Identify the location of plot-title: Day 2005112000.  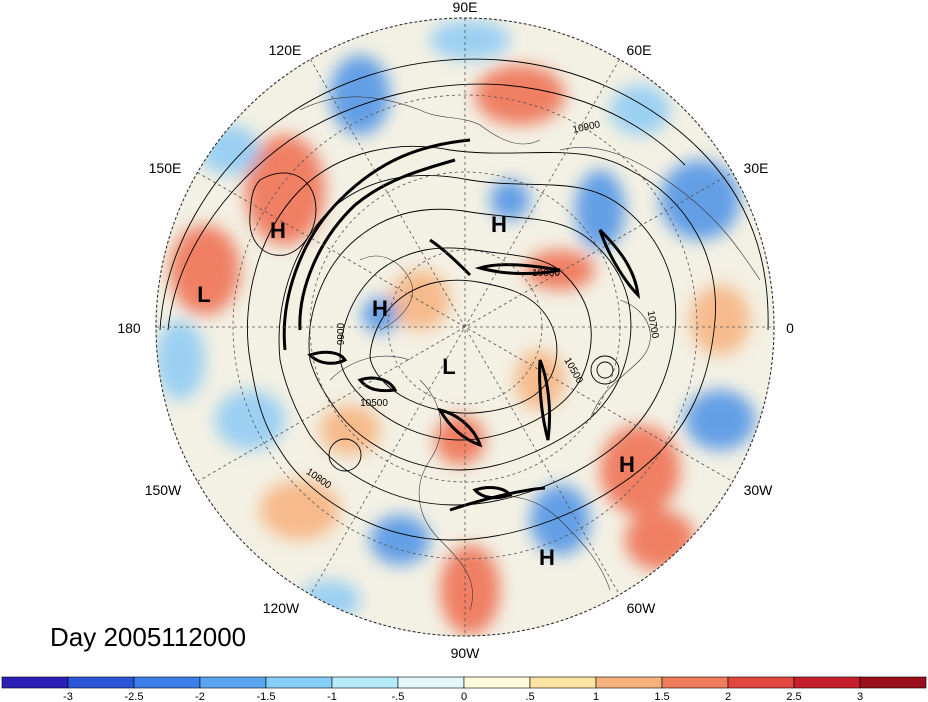
(148, 637).